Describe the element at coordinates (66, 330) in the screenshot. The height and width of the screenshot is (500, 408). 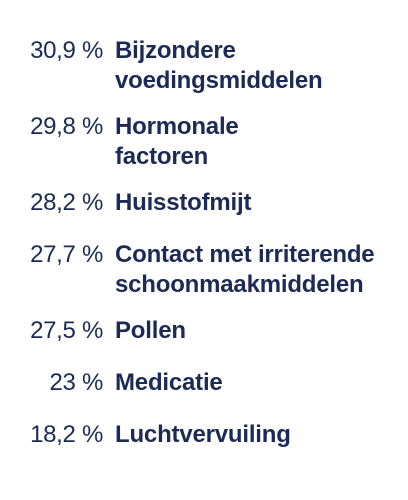
I see `percent-value: 27,5 %` at that location.